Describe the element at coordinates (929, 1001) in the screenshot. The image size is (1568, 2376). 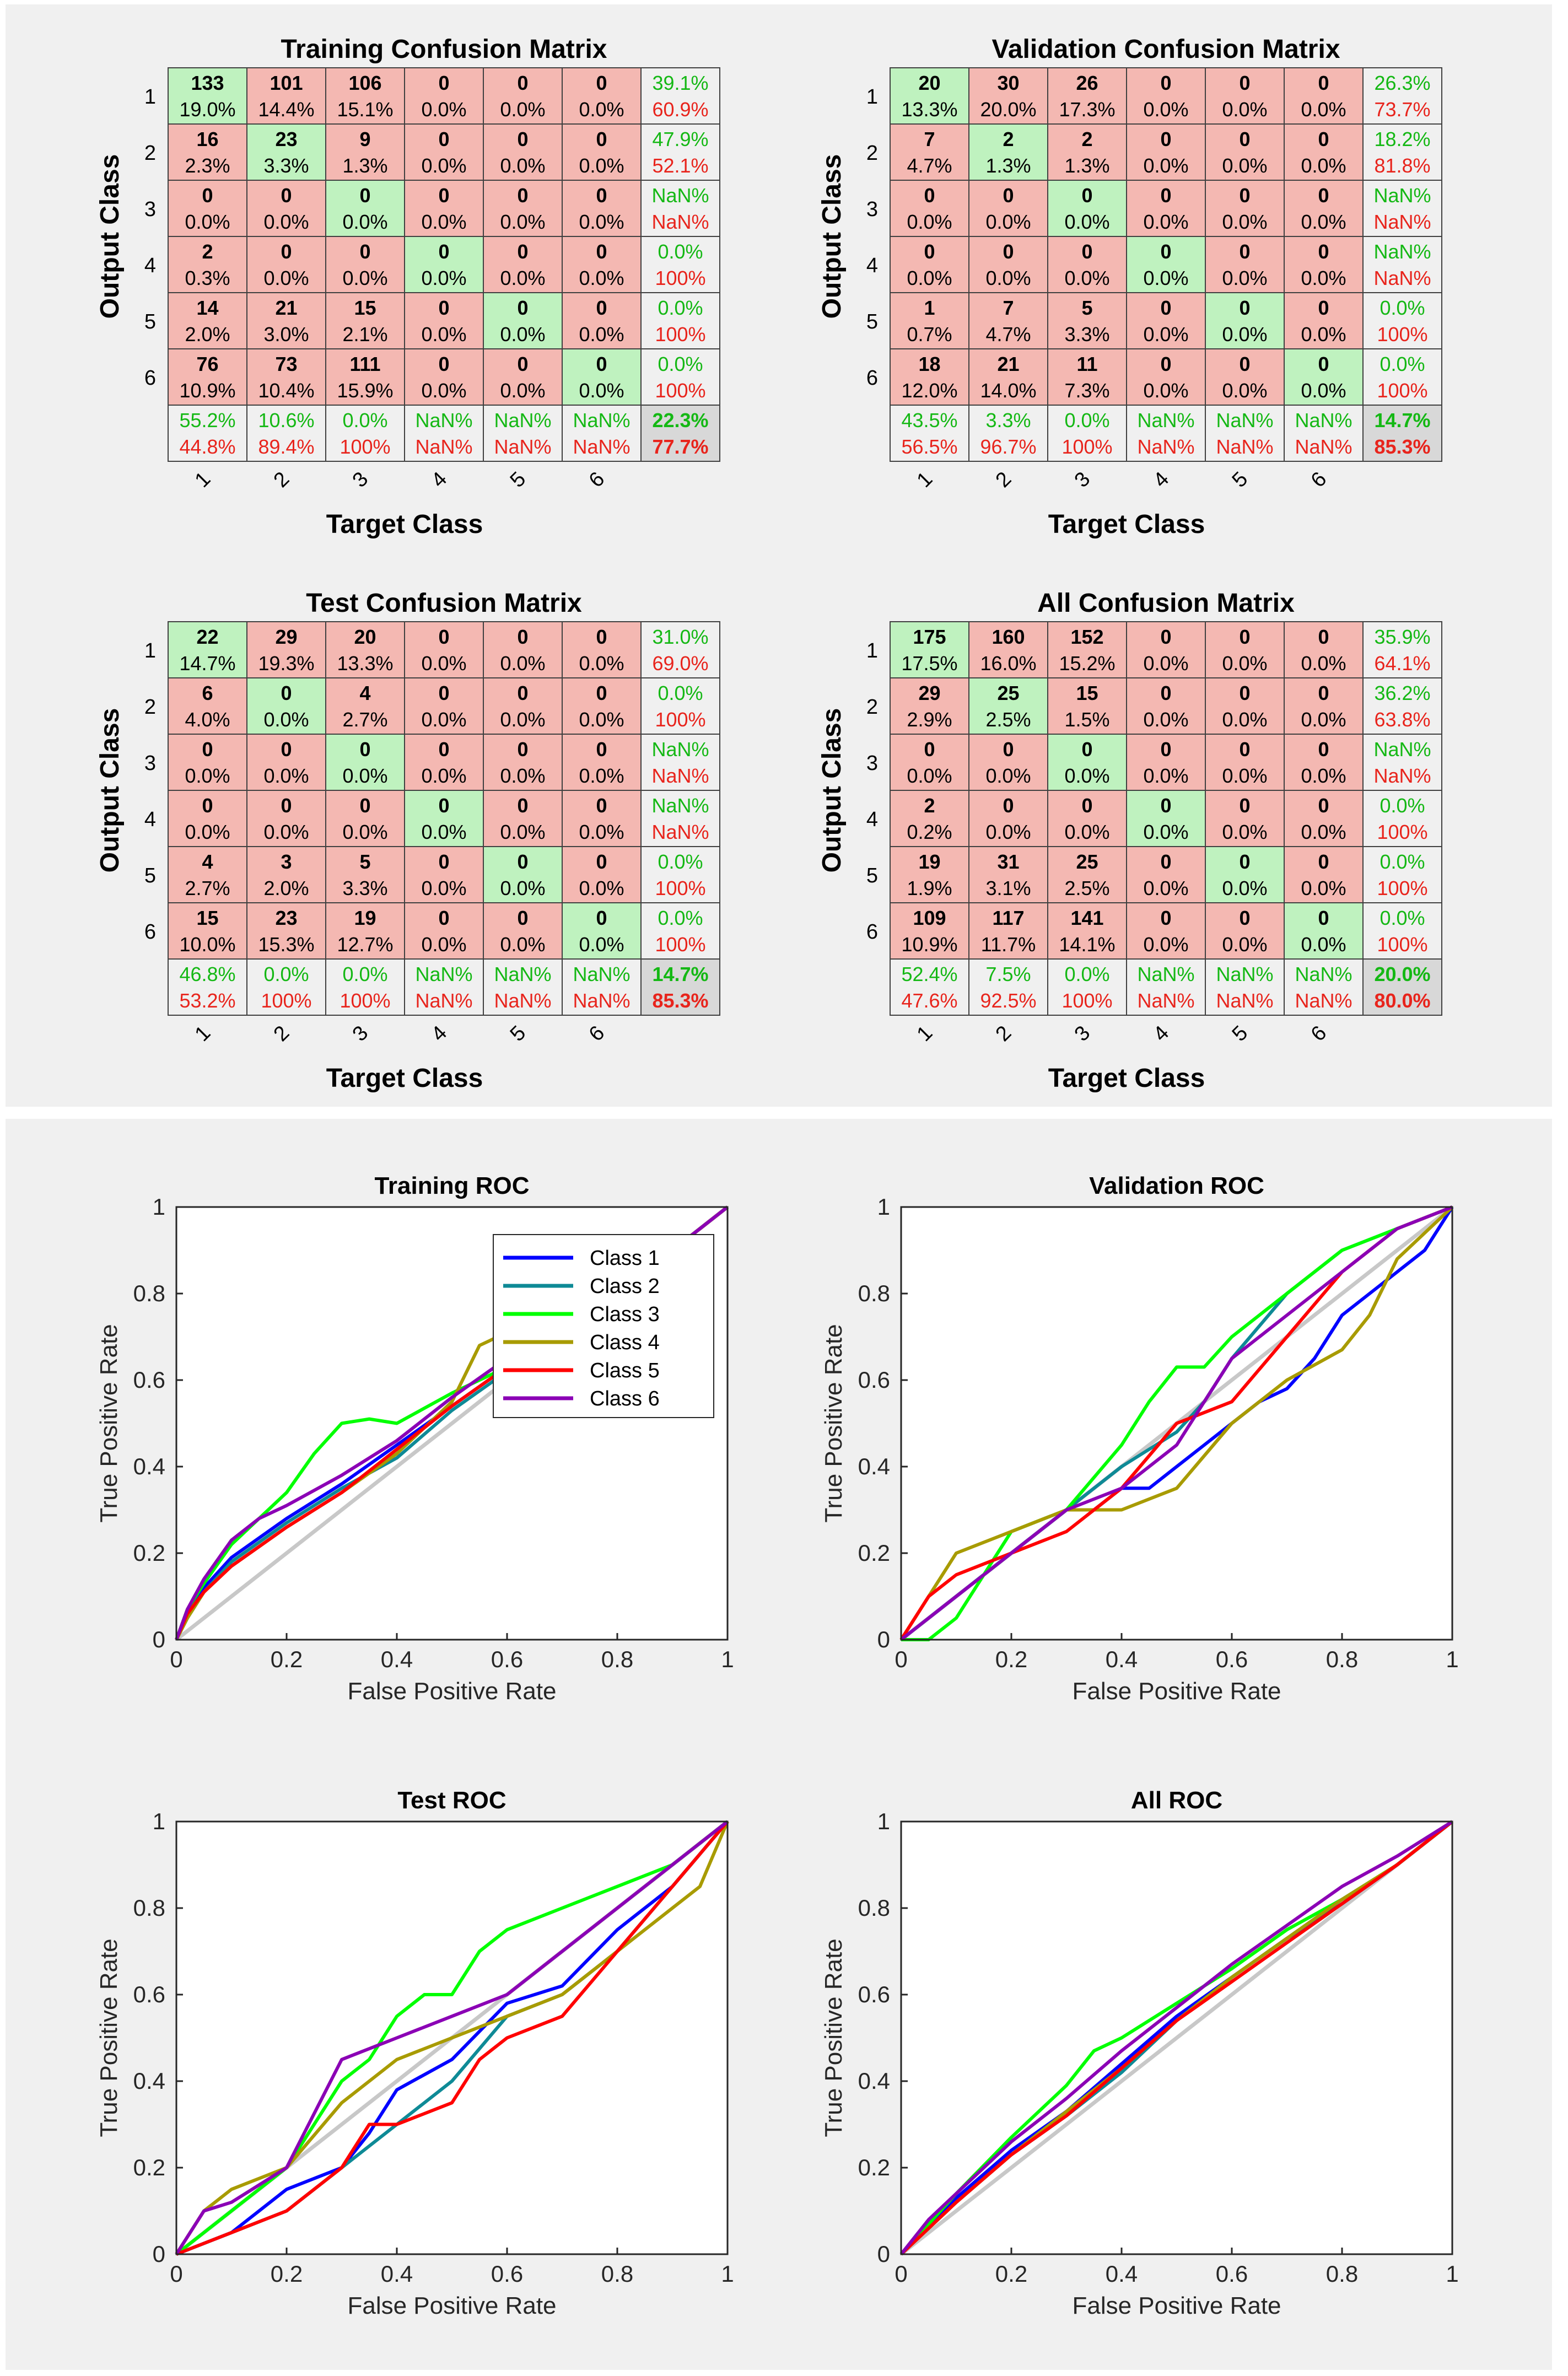
I see `cm-summary-wrong: 47.6%` at that location.